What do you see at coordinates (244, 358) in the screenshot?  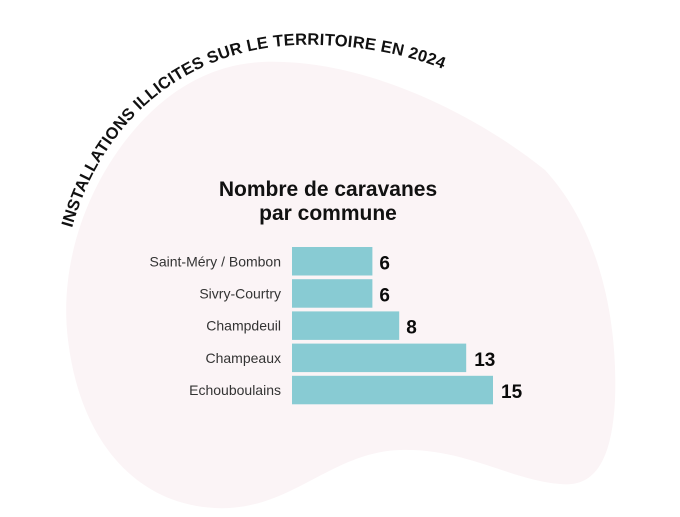 I see `category-label: Champeaux` at bounding box center [244, 358].